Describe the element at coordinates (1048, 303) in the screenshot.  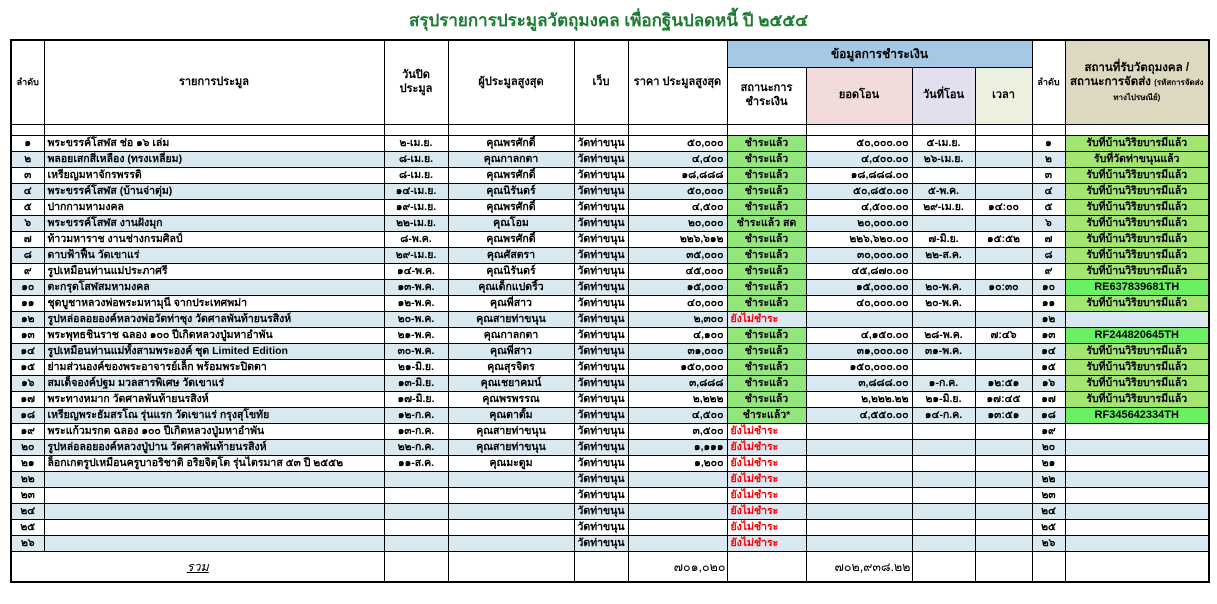
I see `cell-no-right: ๑๑` at that location.